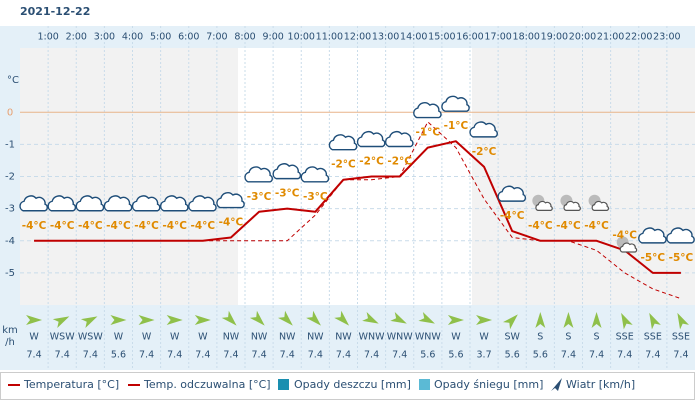  Describe the element at coordinates (301, 37) in the screenshot. I see `hour-label: 10:00` at that location.